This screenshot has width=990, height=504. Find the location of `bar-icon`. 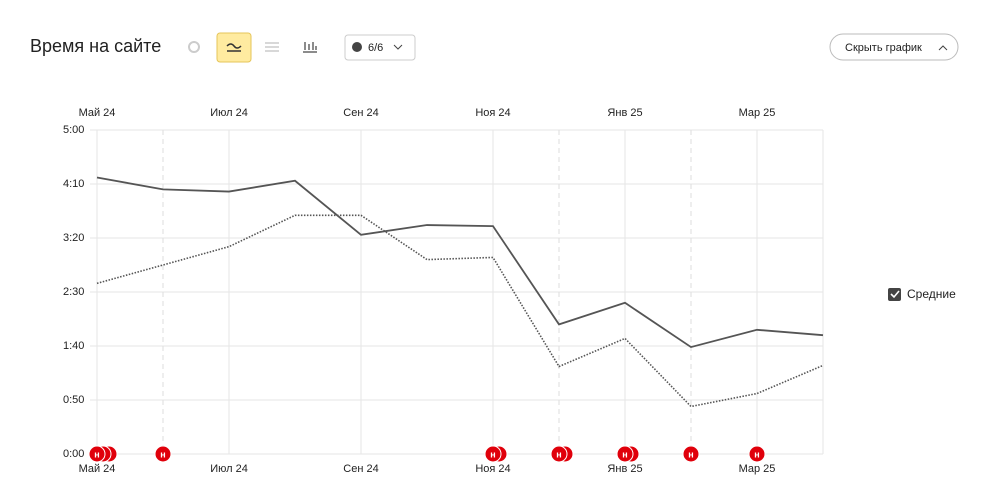

bar-icon is located at coordinates (310, 47).